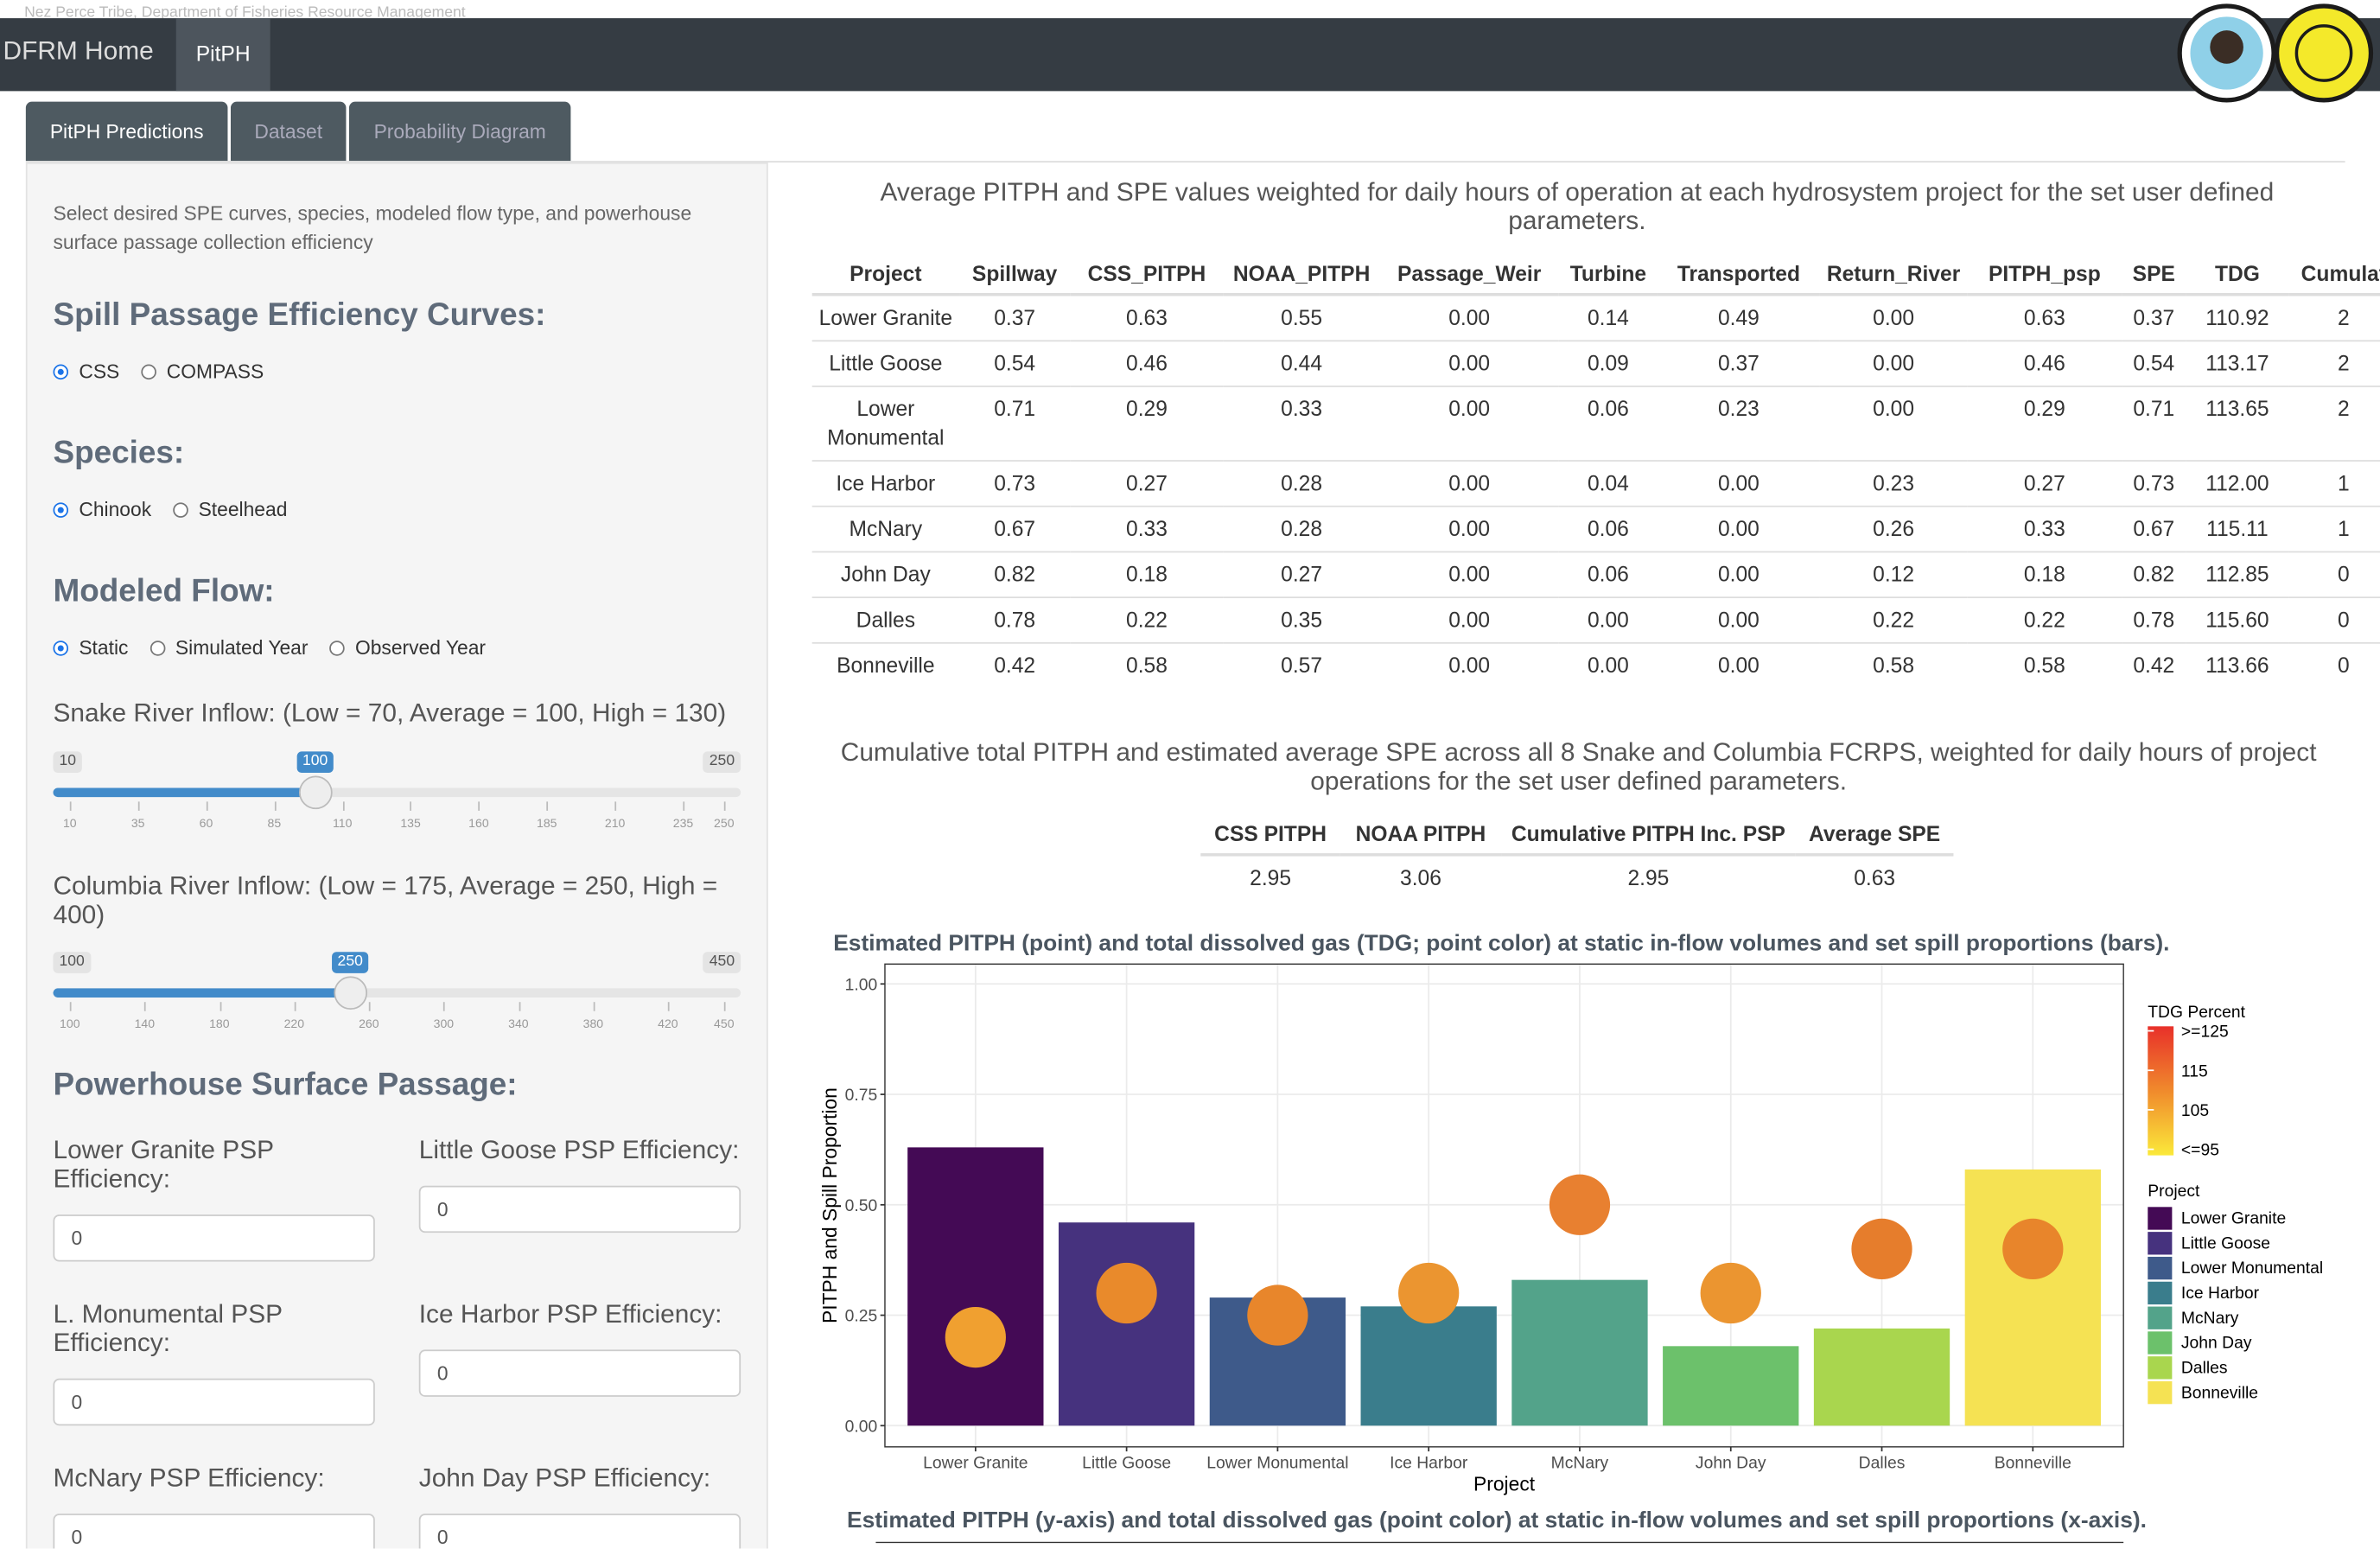 Image resolution: width=2380 pixels, height=1549 pixels. What do you see at coordinates (222, 55) in the screenshot?
I see `nav-link: PitPH` at bounding box center [222, 55].